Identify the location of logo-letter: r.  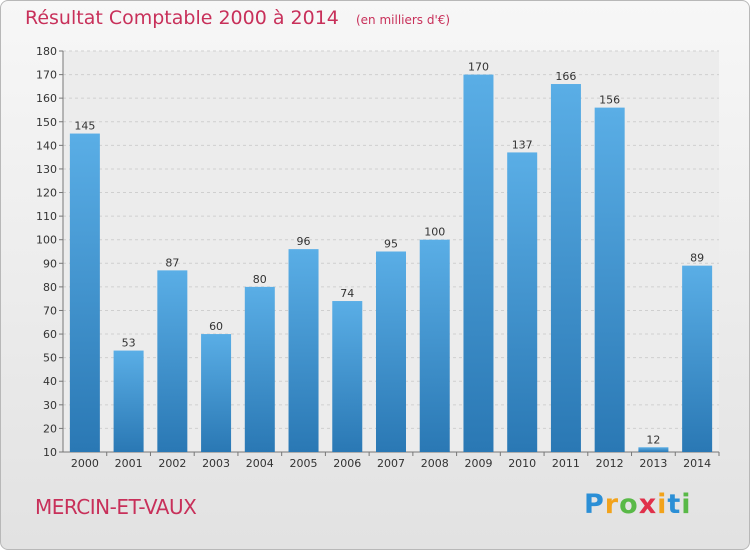
(612, 504).